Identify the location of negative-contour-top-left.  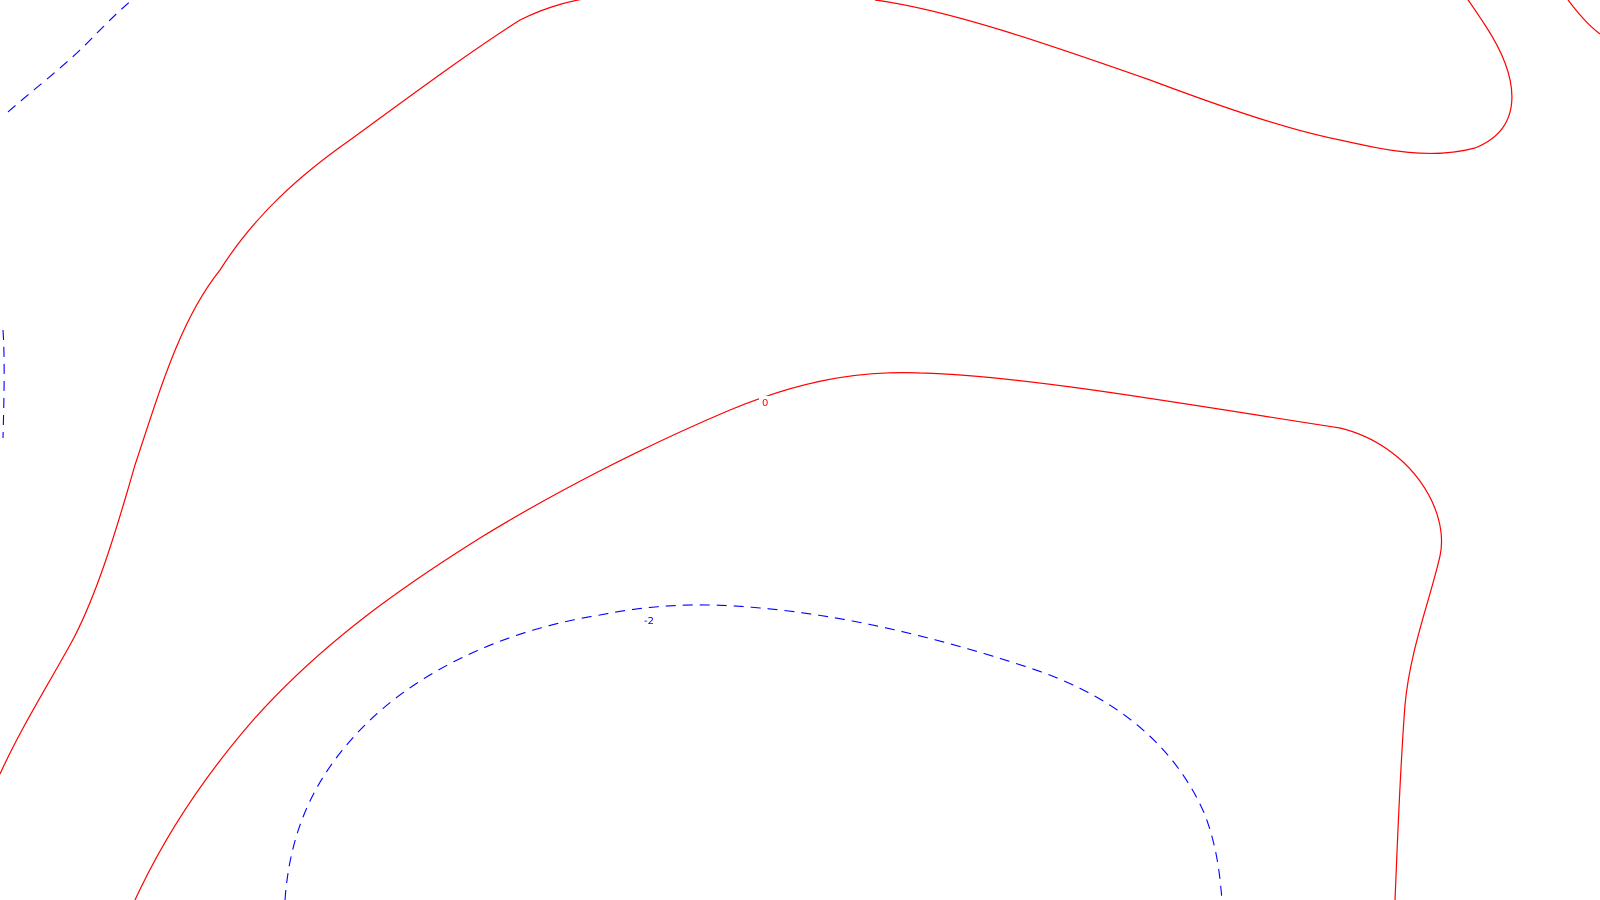
(70, 56).